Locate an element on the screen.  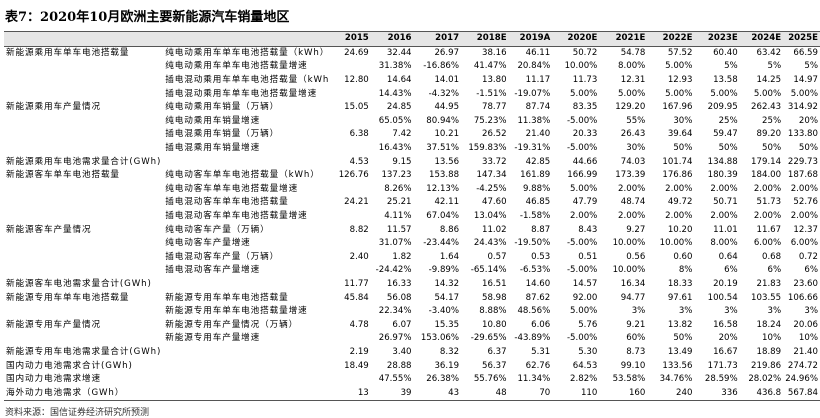
cell: -9.89% is located at coordinates (444, 270).